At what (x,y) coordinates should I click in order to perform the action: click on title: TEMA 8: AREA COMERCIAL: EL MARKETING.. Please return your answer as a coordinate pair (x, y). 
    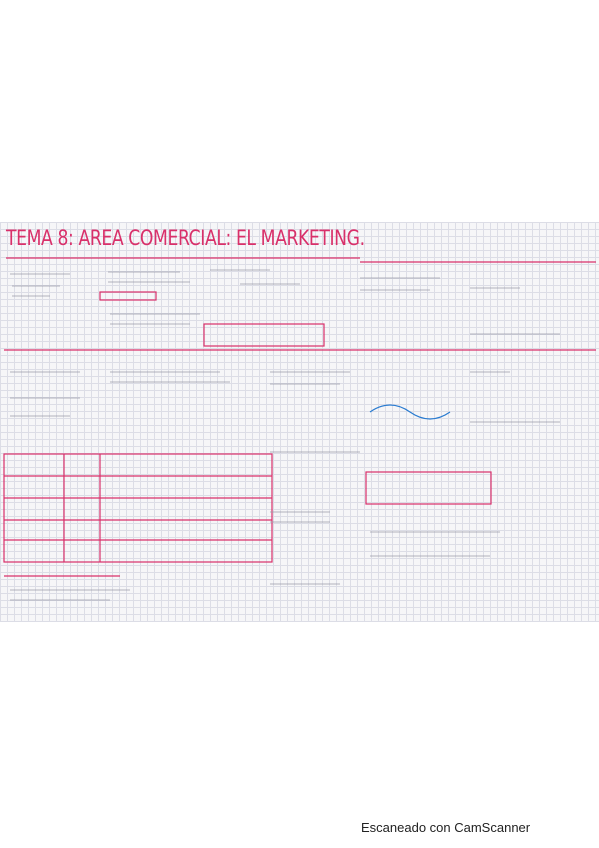
    Looking at the image, I should click on (185, 238).